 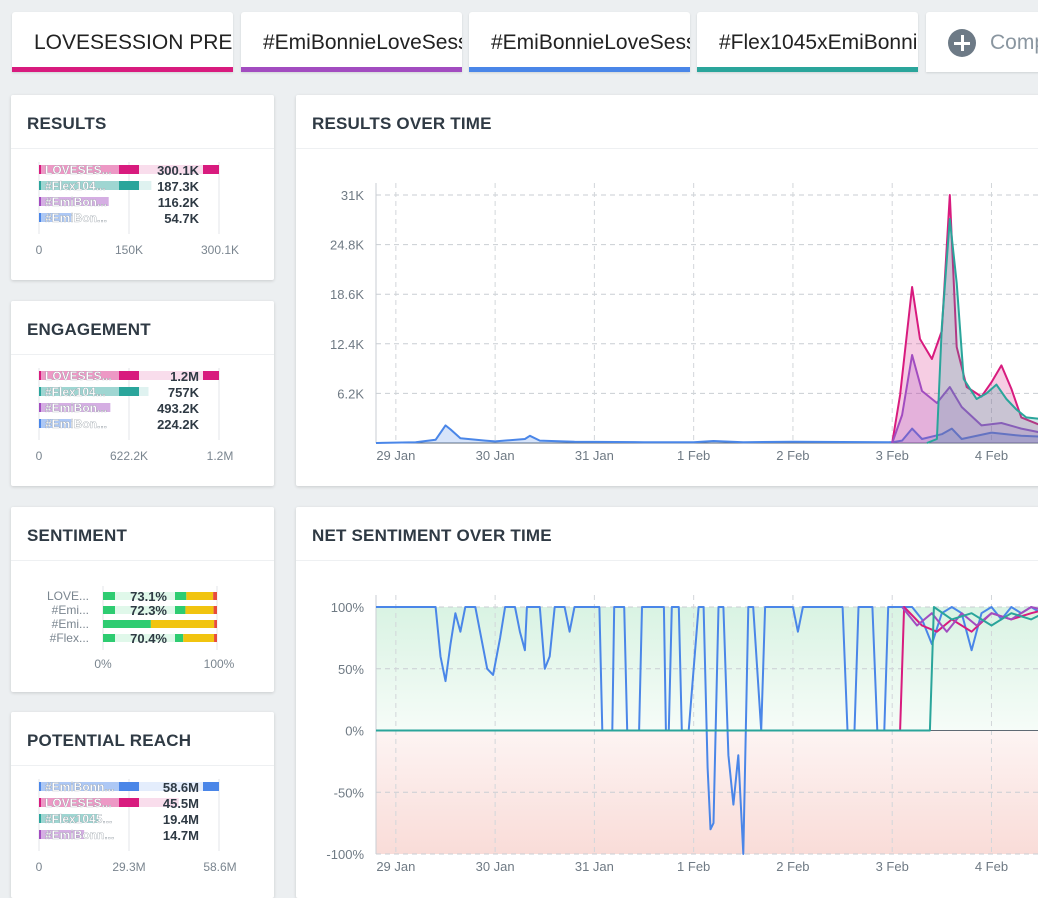 I want to click on sentiment-value: 70.4%, so click(x=148, y=638).